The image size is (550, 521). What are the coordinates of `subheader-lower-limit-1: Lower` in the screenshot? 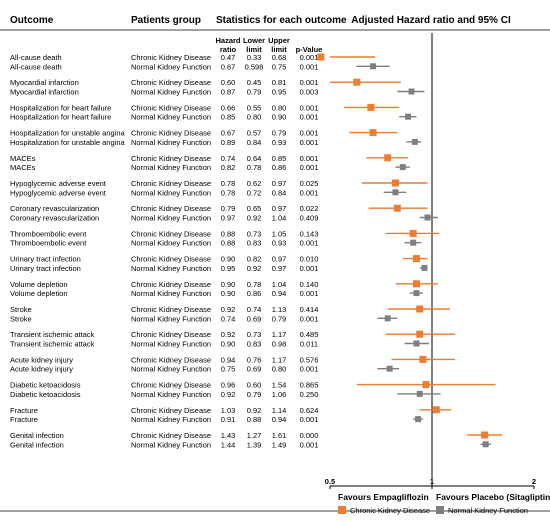 It's located at (254, 40).